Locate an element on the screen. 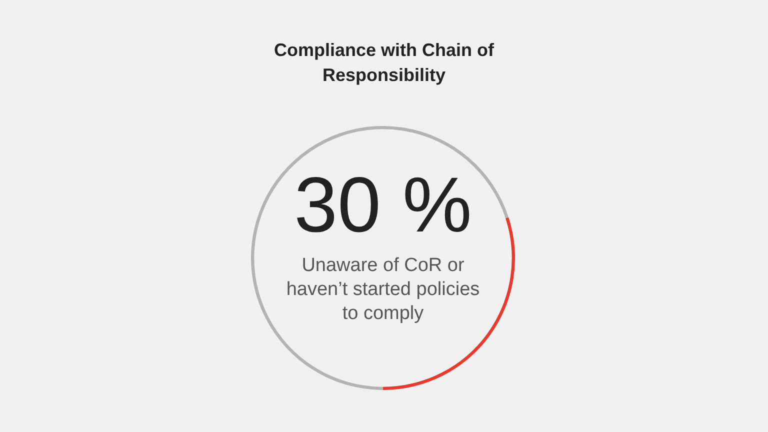 This screenshot has height=432, width=768. slice-label: Unaware of CoR or haven’t started policies to comply is located at coordinates (383, 289).